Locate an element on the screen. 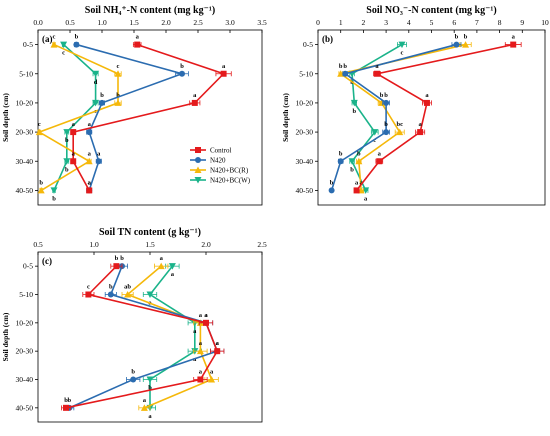 The image size is (550, 436). x-tick-label: 4 is located at coordinates (409, 22).